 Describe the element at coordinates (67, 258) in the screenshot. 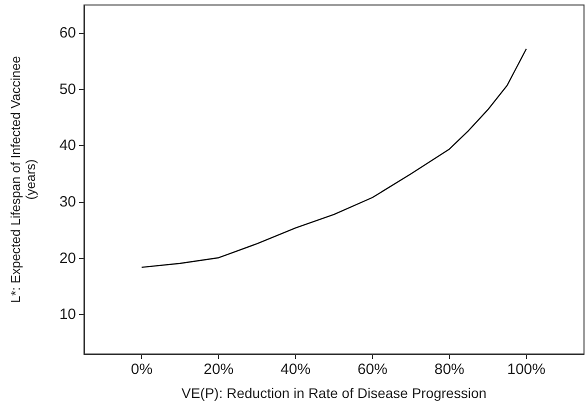

I see `y-tick-label: 20` at that location.